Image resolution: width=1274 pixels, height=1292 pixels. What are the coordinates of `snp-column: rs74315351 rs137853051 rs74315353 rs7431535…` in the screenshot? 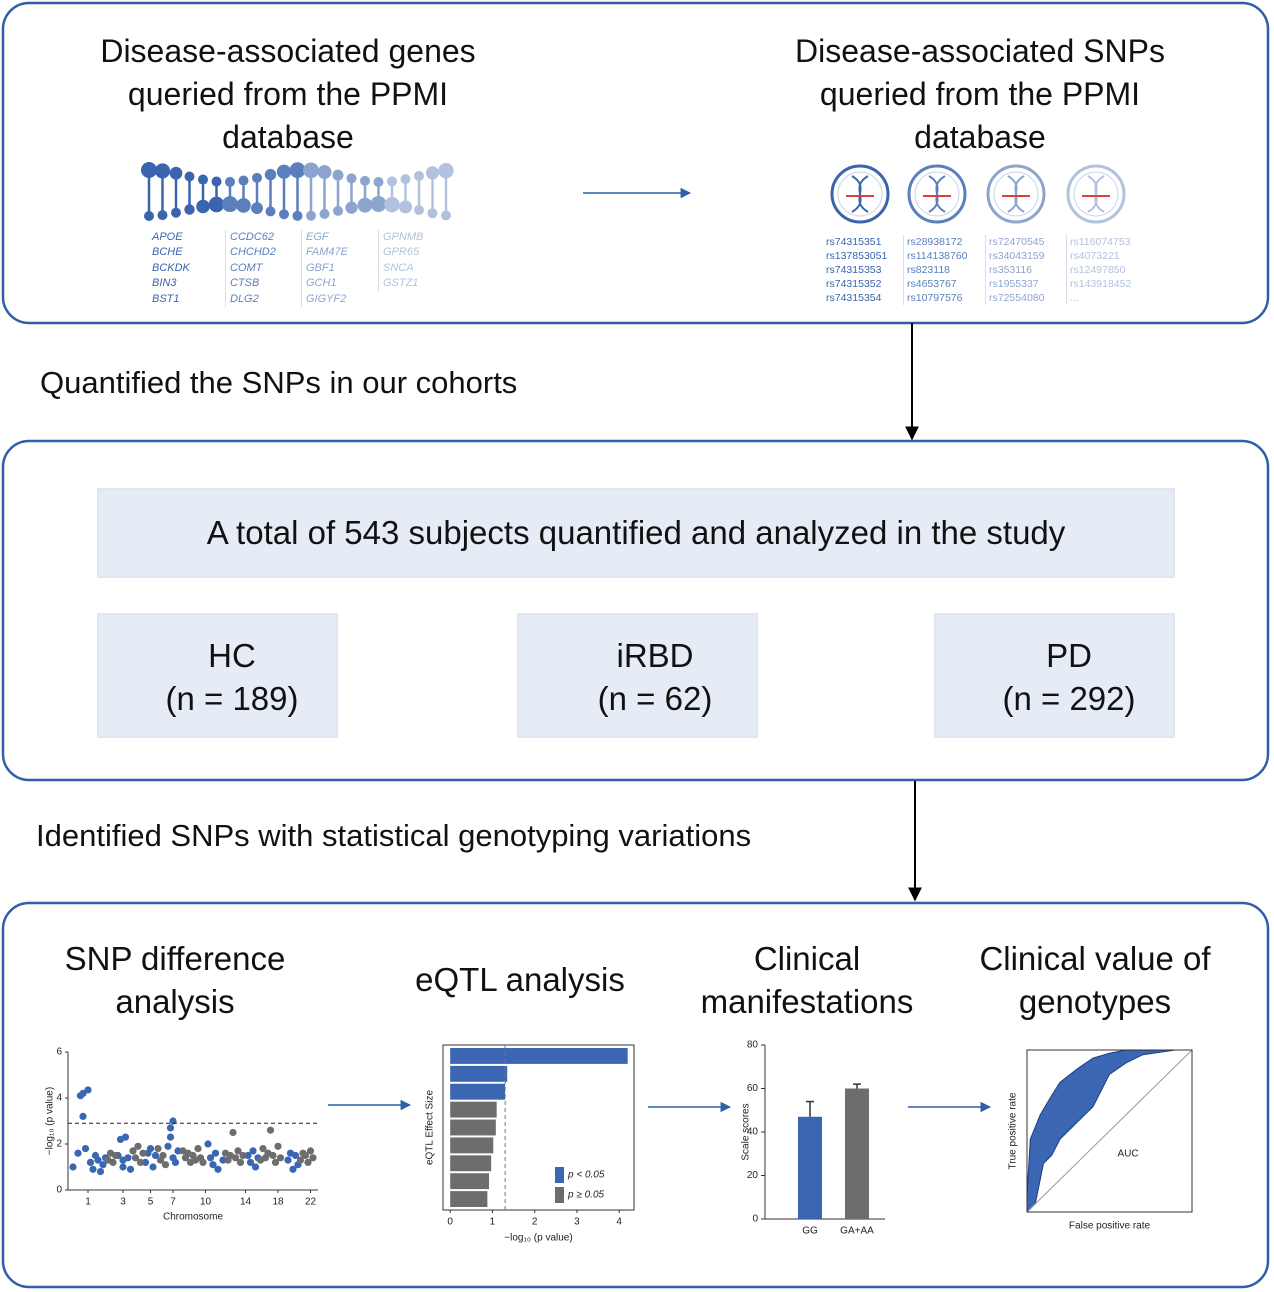 It's located at (856, 270).